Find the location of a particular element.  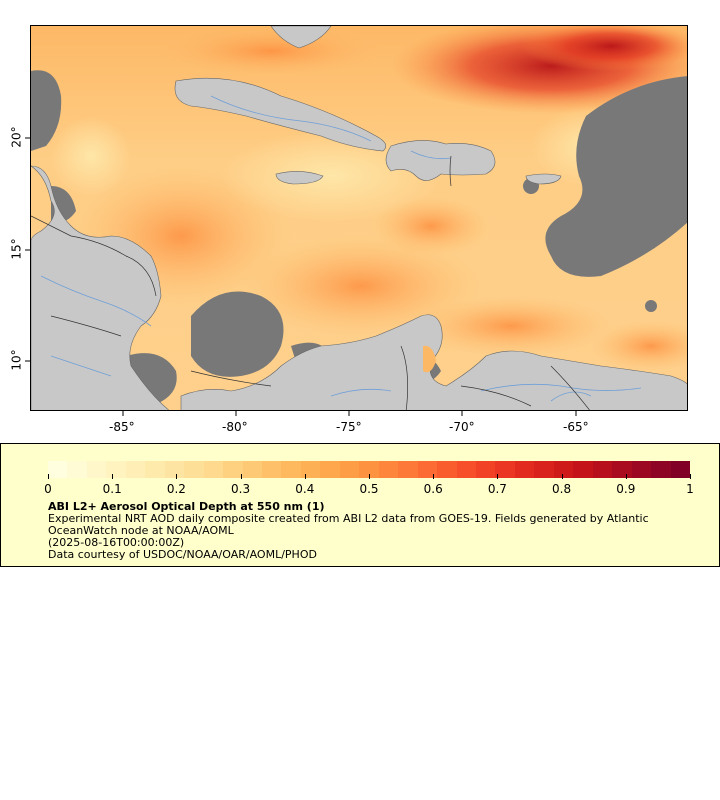

colorbar-tick-label: 0.5 is located at coordinates (369, 489).